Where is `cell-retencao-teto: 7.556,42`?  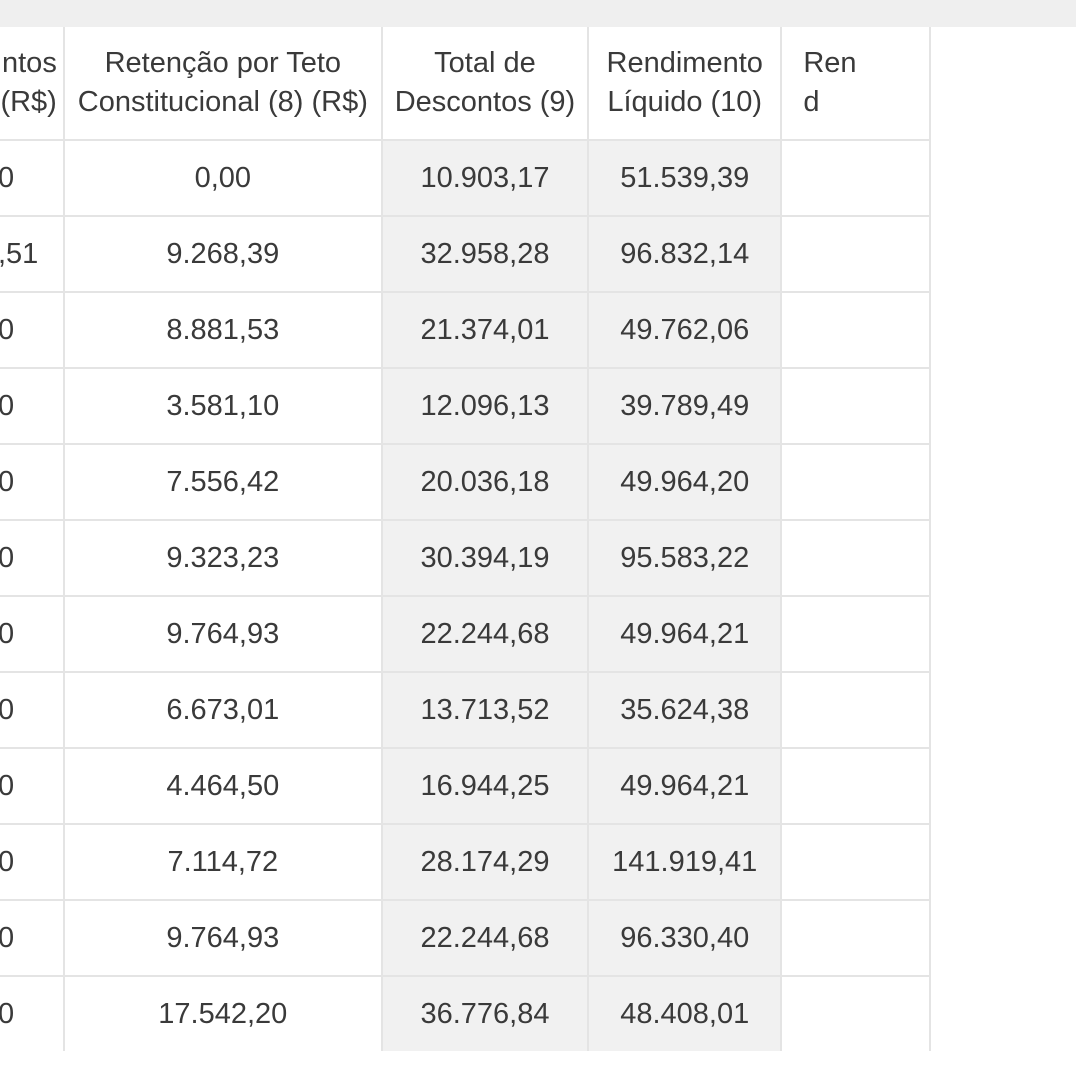 cell-retencao-teto: 7.556,42 is located at coordinates (223, 482).